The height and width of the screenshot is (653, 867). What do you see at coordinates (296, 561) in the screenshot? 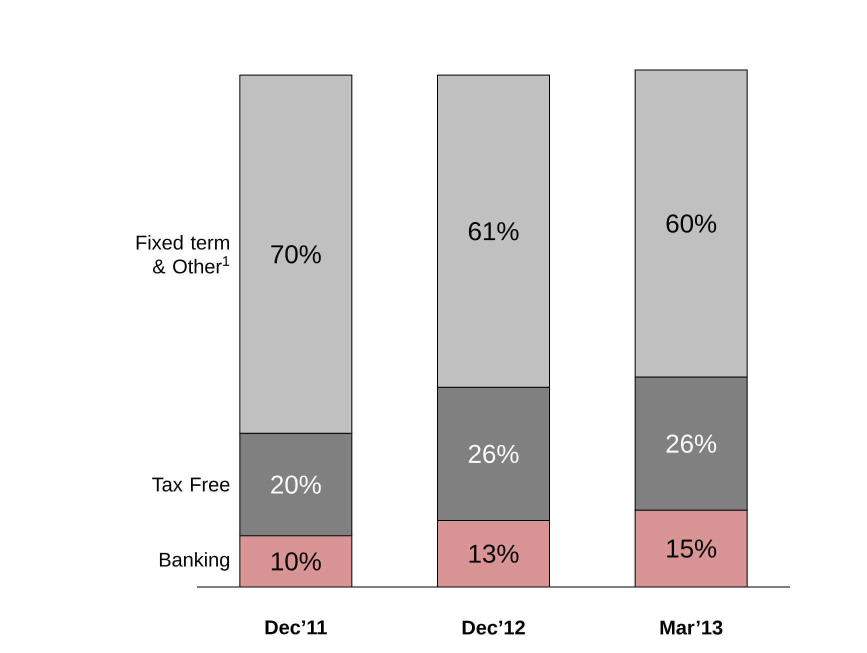
I see `data-label: 10%` at bounding box center [296, 561].